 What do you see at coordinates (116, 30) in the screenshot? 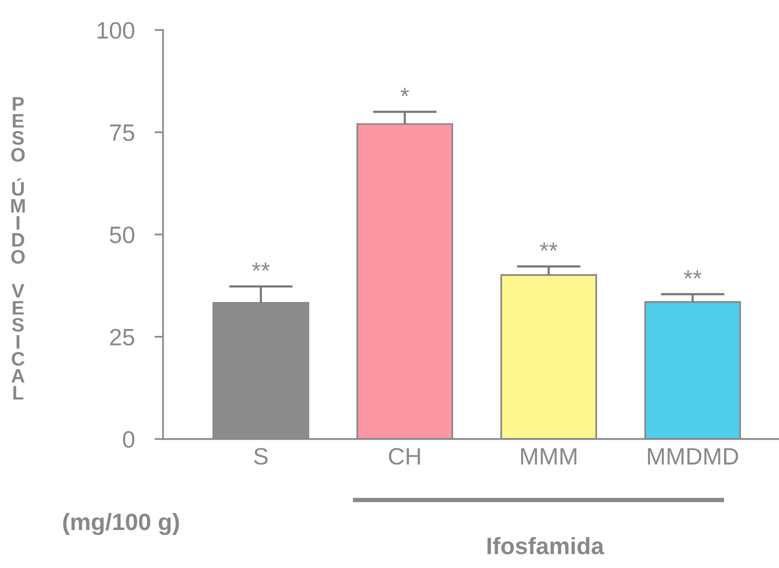
I see `y-tick-label: 100` at bounding box center [116, 30].